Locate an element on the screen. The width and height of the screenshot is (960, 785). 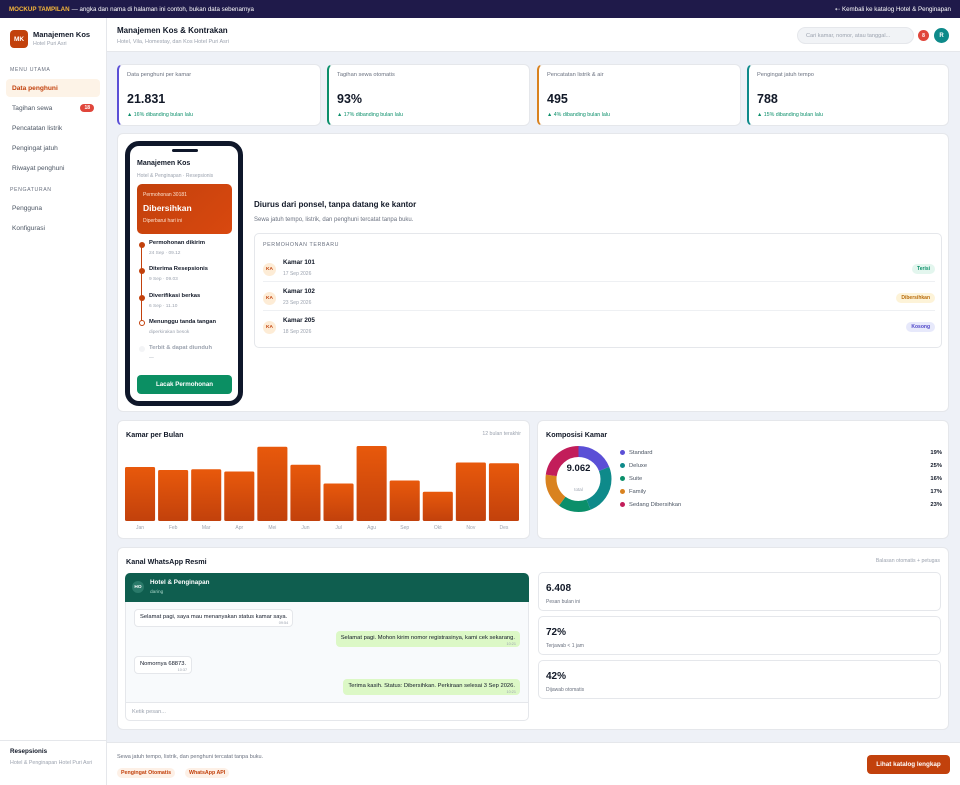
room-date: 18 Sep 2026 is located at coordinates (297, 332).